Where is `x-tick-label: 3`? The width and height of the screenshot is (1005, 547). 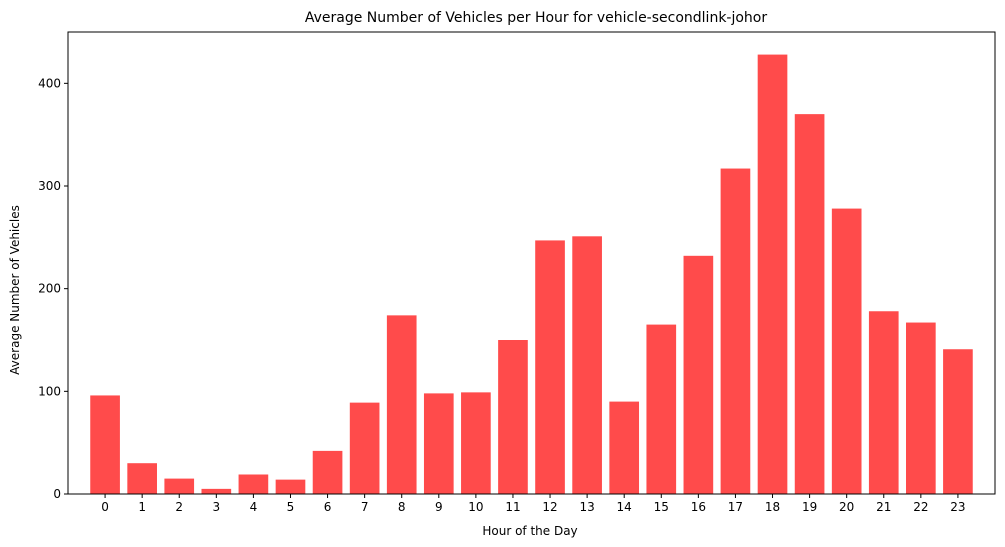
x-tick-label: 3 is located at coordinates (216, 507).